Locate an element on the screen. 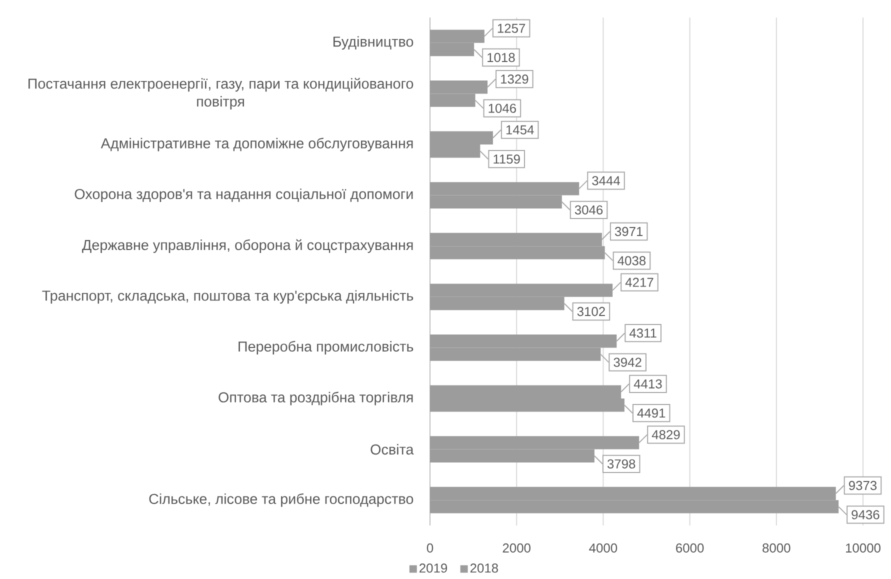 The image size is (891, 579). data-label: 4829 is located at coordinates (666, 435).